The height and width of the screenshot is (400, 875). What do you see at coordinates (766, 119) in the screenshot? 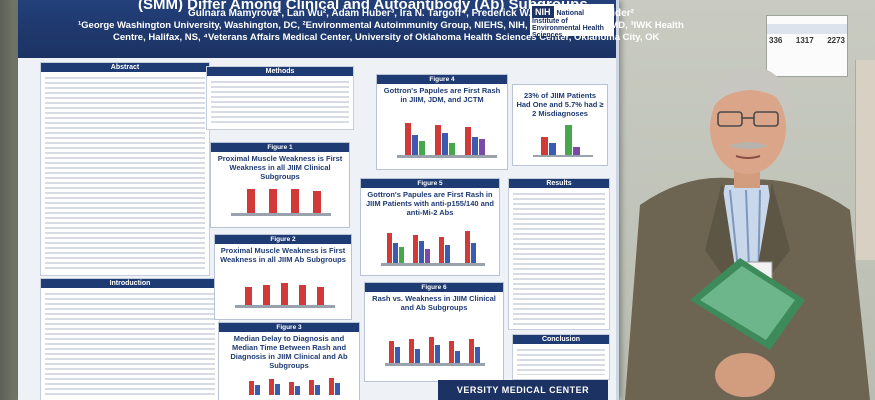
I see `presenter-glasses-right` at bounding box center [766, 119].